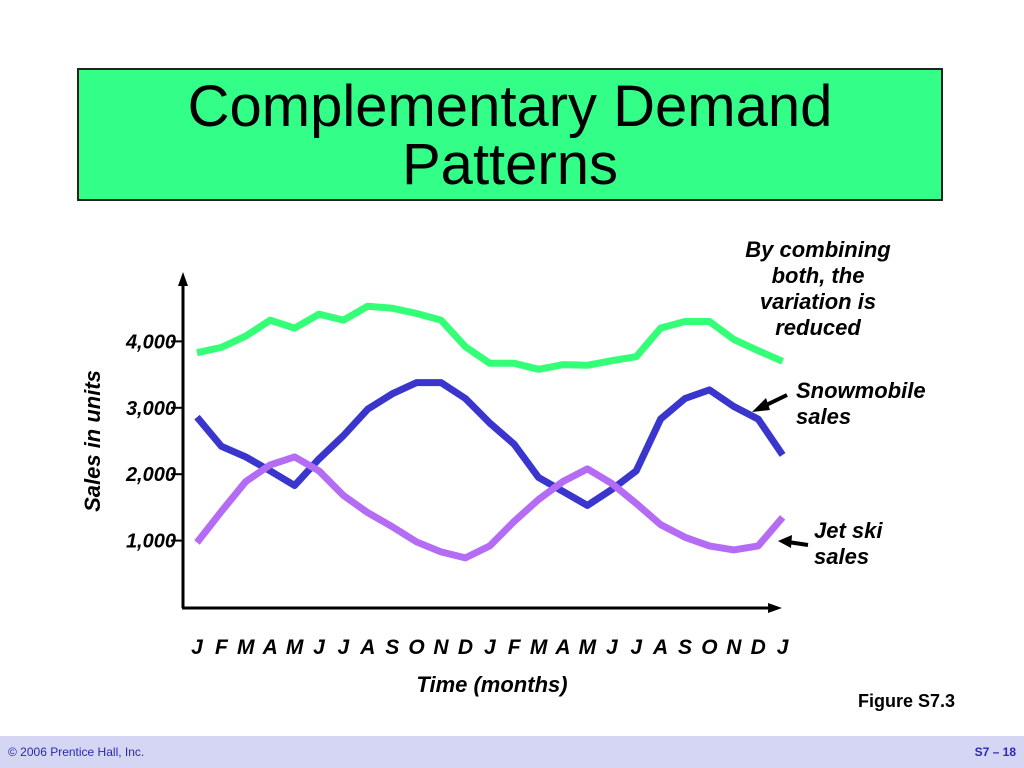  Describe the element at coordinates (183, 279) in the screenshot. I see `y-axis-arrow` at that location.